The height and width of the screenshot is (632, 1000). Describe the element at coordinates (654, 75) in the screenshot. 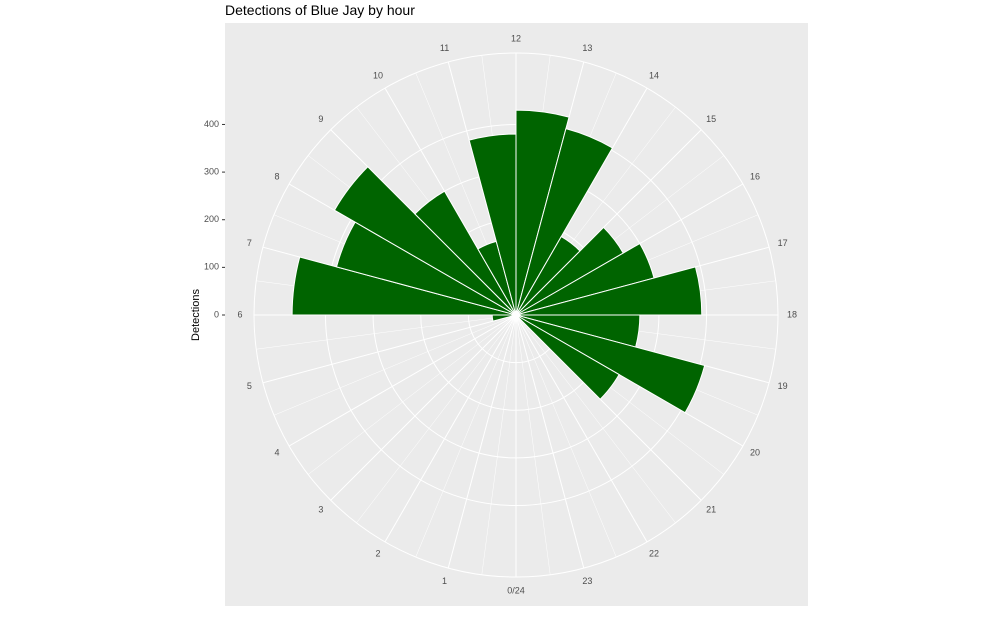

I see `hour-label-14: 14` at that location.